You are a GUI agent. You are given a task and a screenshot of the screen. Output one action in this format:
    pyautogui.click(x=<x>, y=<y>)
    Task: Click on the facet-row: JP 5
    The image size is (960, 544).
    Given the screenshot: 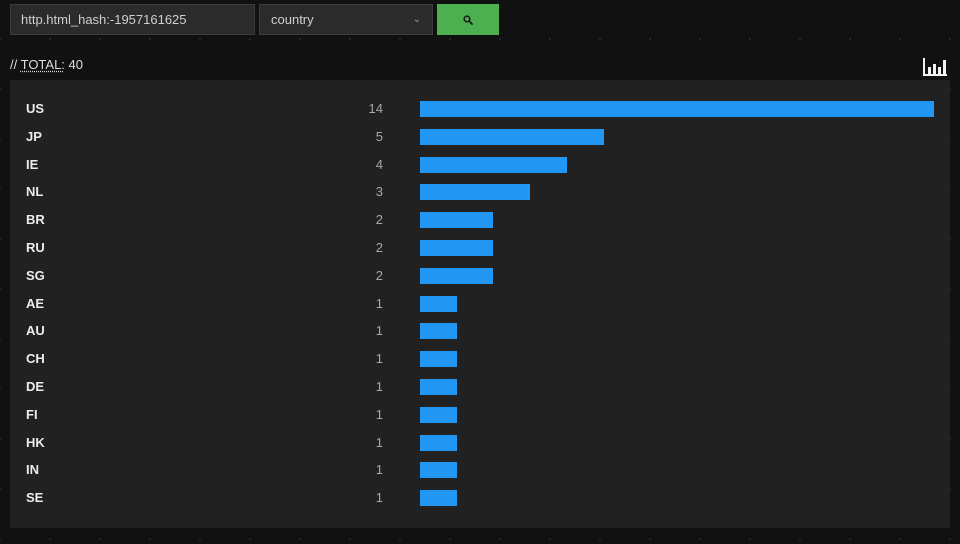 What is the action you would take?
    pyautogui.click(x=480, y=137)
    